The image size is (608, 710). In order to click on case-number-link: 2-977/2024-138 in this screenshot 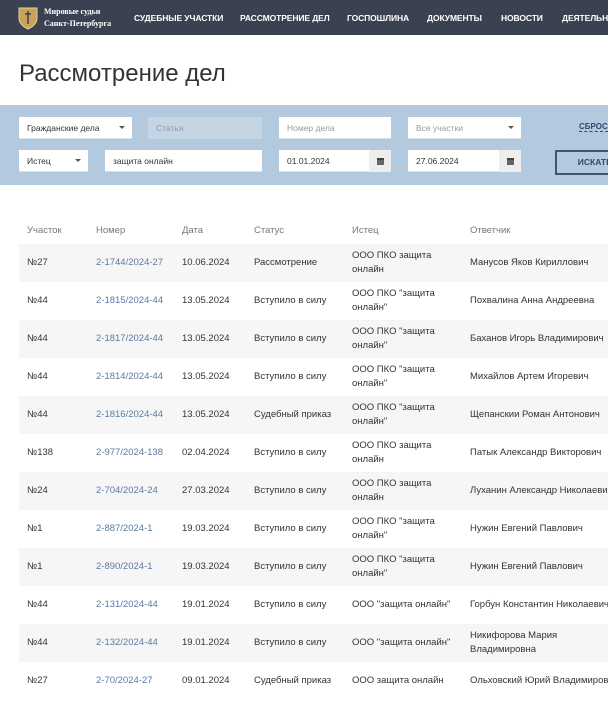, I will do `click(130, 452)`.